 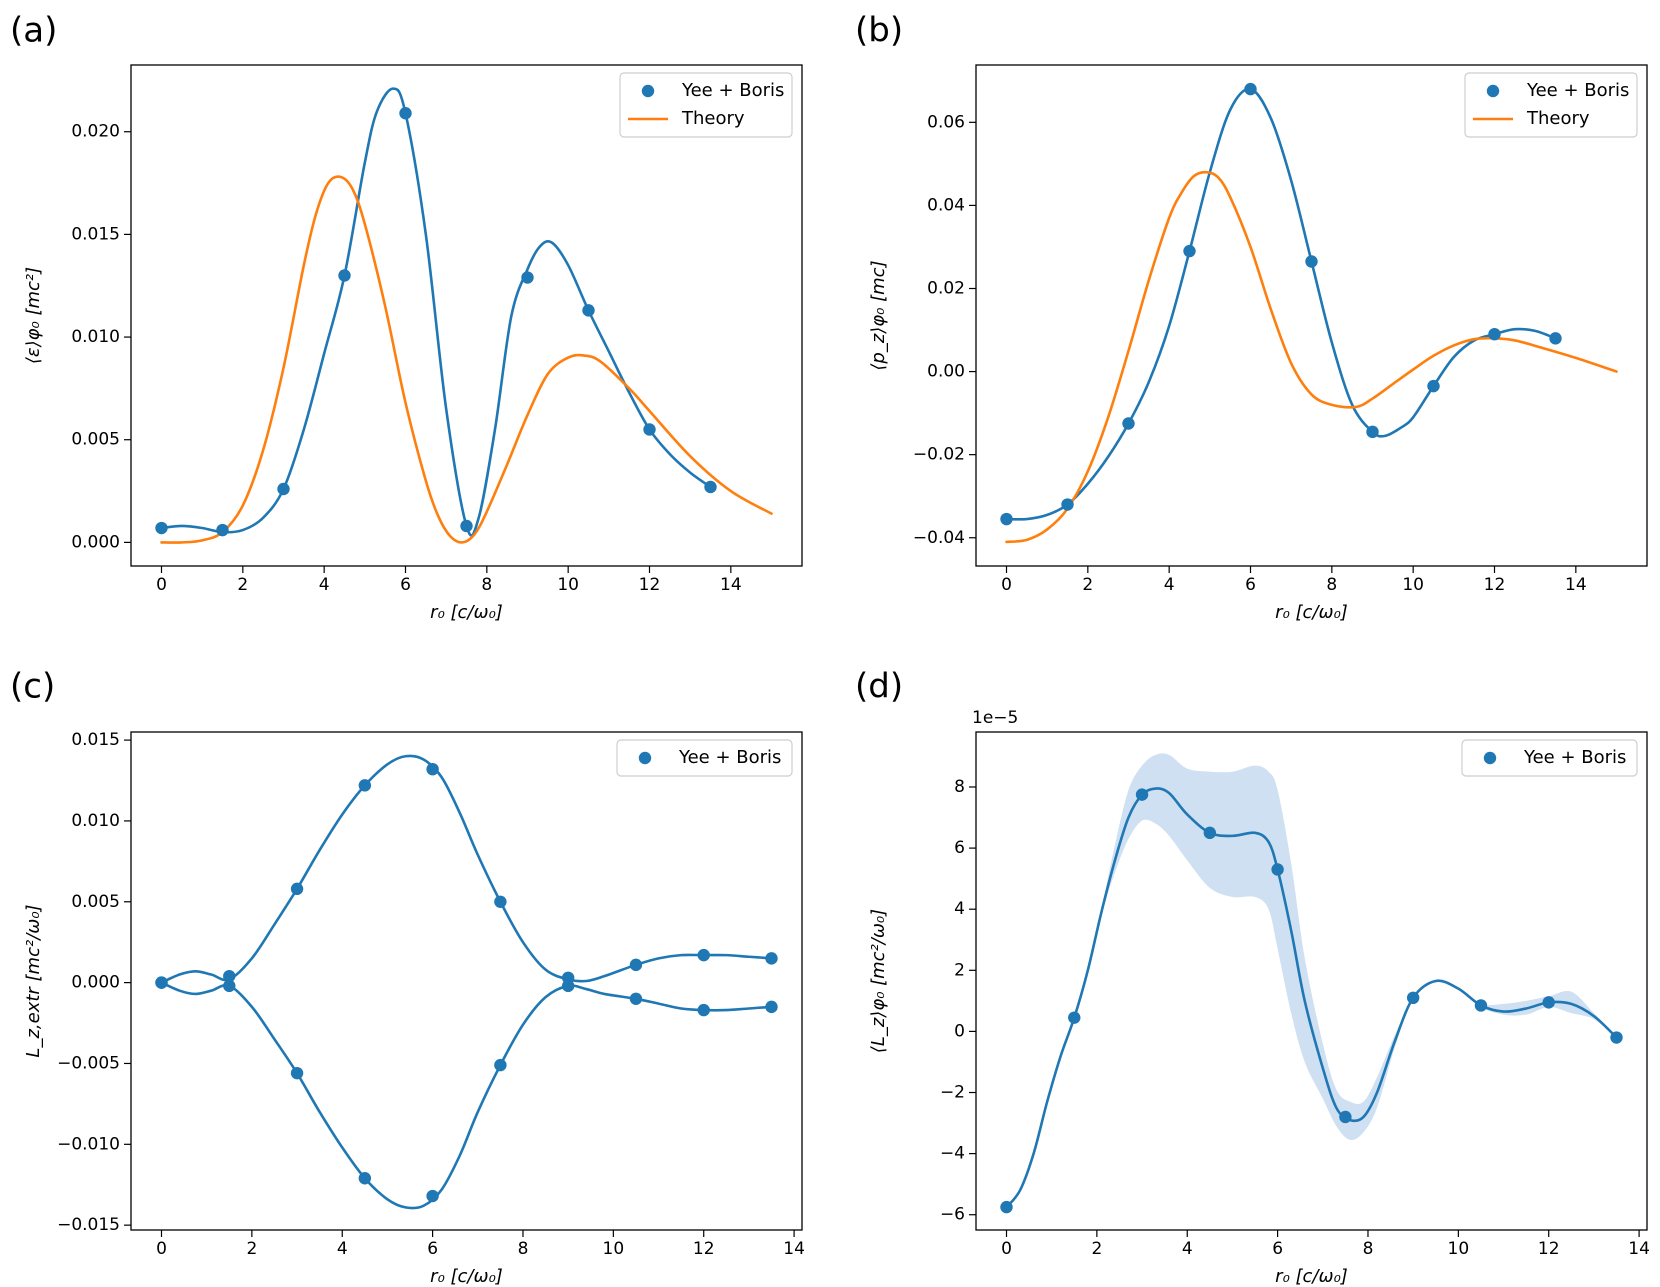 What do you see at coordinates (946, 372) in the screenshot?
I see `y-tick-label: 0.00` at bounding box center [946, 372].